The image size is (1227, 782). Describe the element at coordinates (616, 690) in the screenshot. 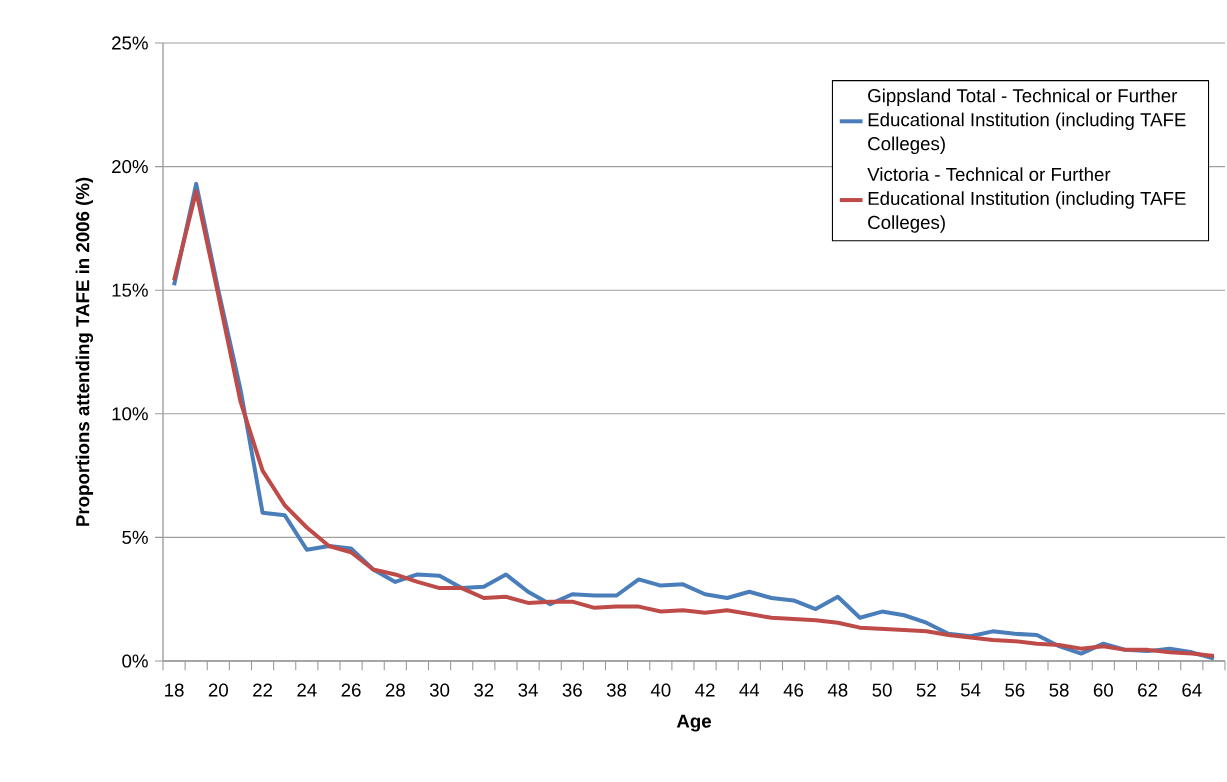

I see `x-tick-label: 38` at that location.